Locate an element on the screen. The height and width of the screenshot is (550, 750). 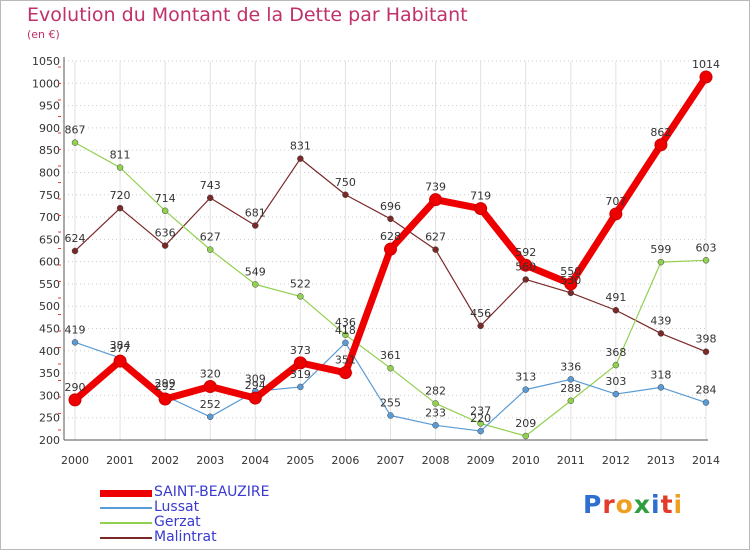
data-label: 220 is located at coordinates (480, 418).